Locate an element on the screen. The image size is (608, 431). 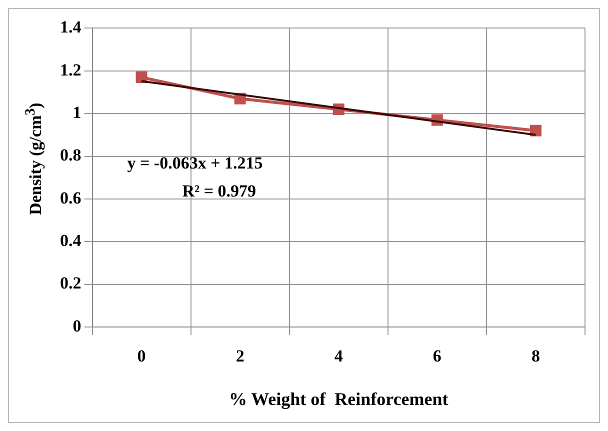
y-tick-label: 0.2 is located at coordinates (71, 283).